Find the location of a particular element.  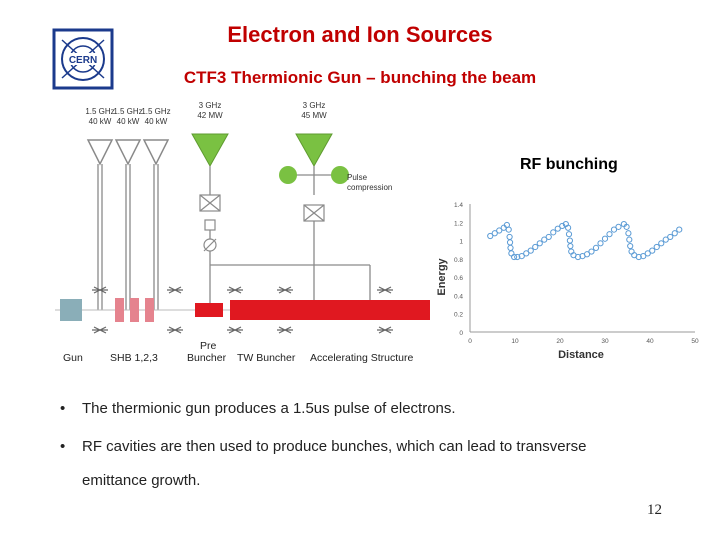

label-shb: SHB 1,2,3 is located at coordinates (134, 358).